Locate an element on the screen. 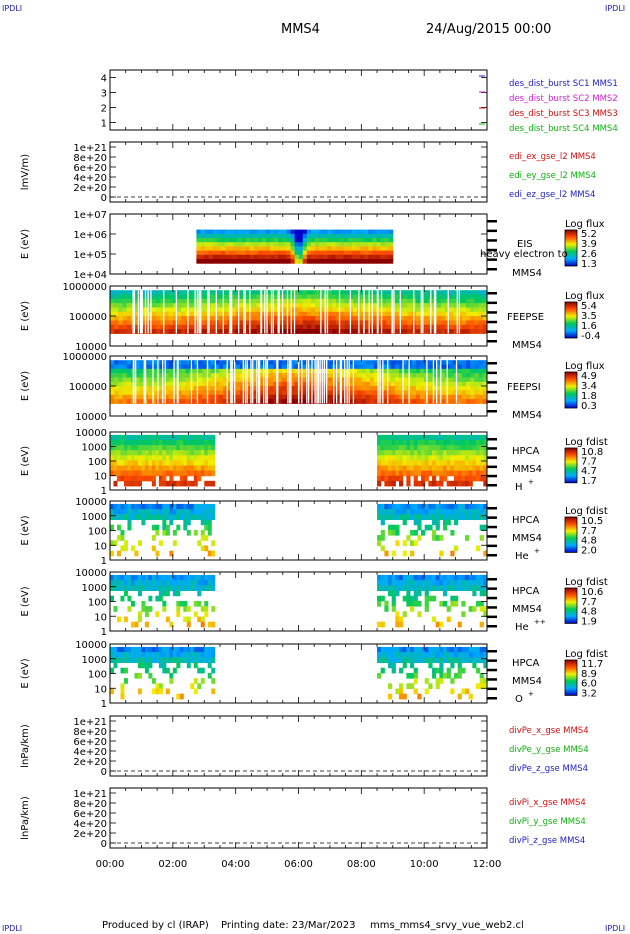 This screenshot has width=630, height=934. feepse-side-mark is located at coordinates (492, 341).